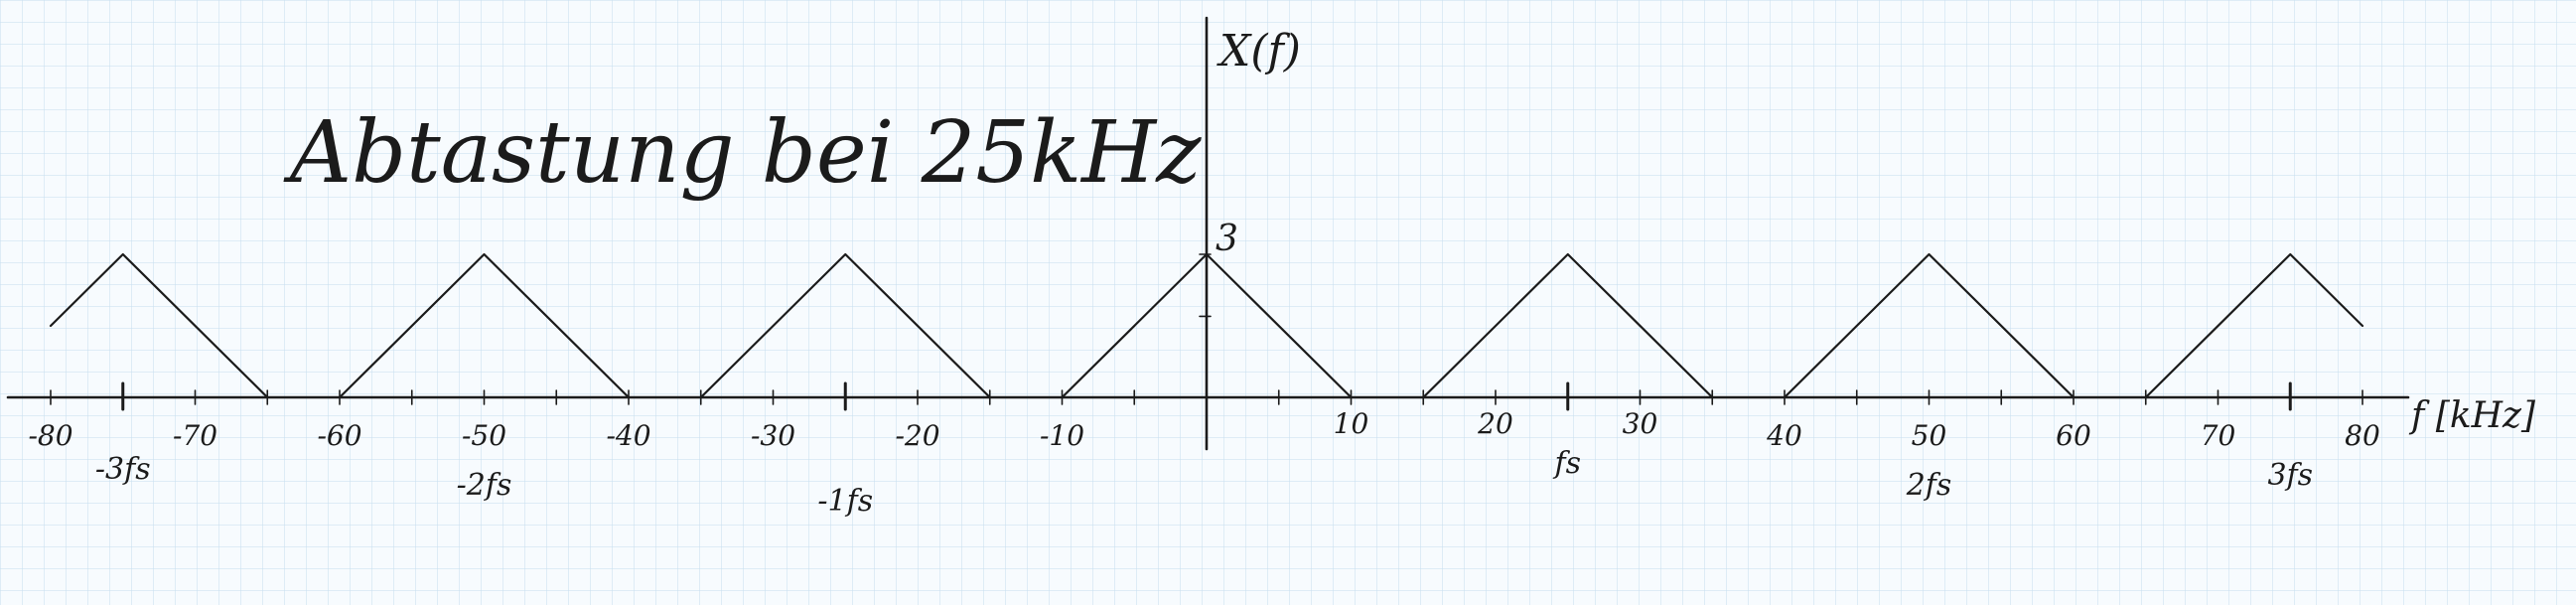 This screenshot has height=605, width=2576. What do you see at coordinates (1062, 436) in the screenshot?
I see `x-tick-label: -10` at bounding box center [1062, 436].